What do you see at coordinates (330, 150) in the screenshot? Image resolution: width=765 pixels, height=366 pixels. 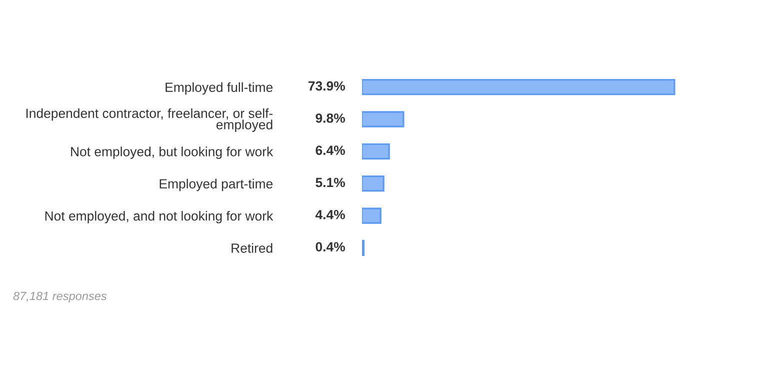 I see `data-label: 6.4%` at bounding box center [330, 150].